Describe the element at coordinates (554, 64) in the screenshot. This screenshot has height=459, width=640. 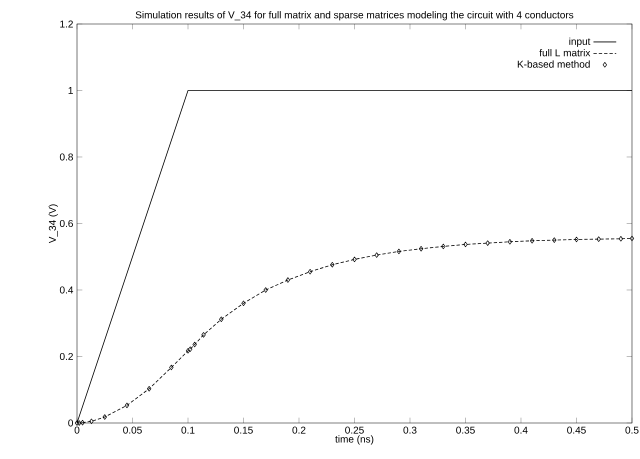
I see `legend-label: K-based method` at that location.